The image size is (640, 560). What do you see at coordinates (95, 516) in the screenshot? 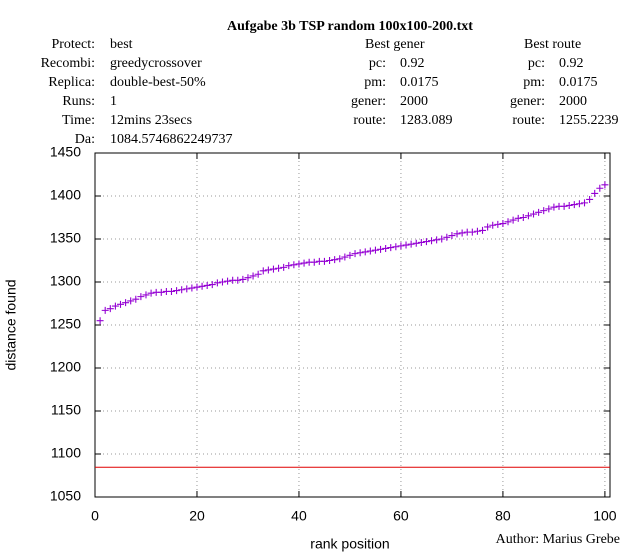
I see `x-tick-label: 0` at bounding box center [95, 516].